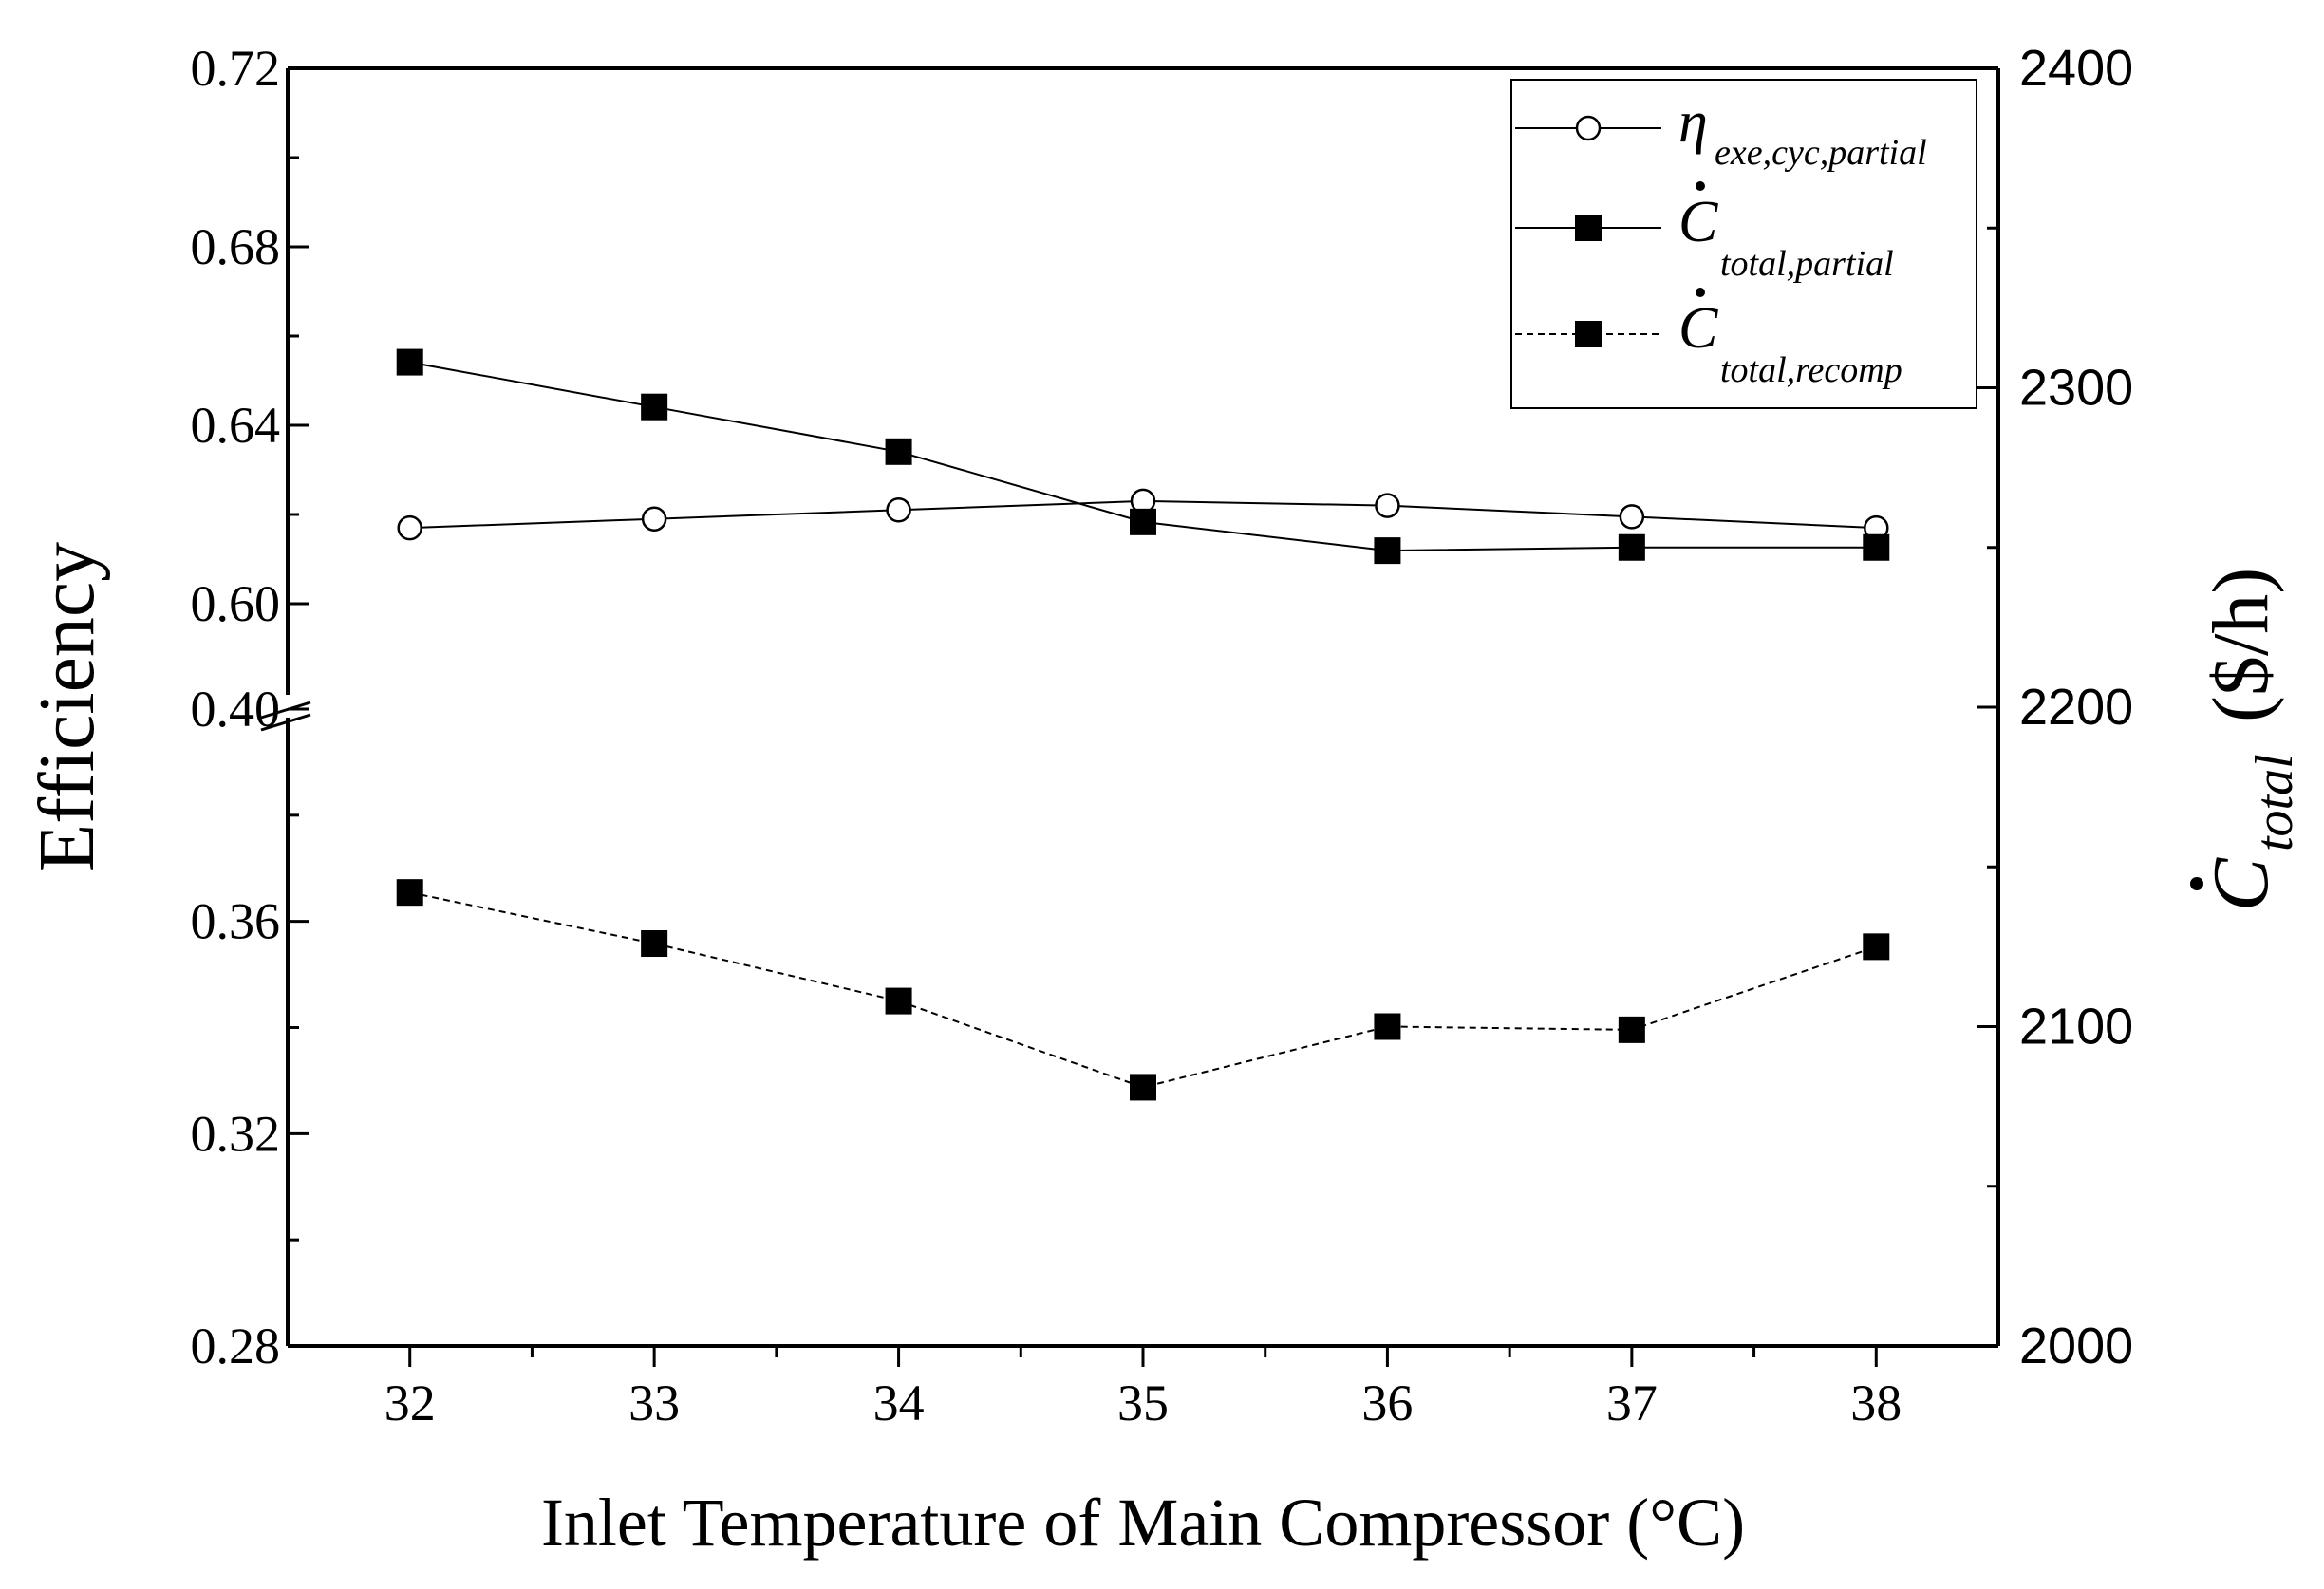 The image size is (2324, 1589). I want to click on legend-marker-ctotal_recomp, so click(1588, 334).